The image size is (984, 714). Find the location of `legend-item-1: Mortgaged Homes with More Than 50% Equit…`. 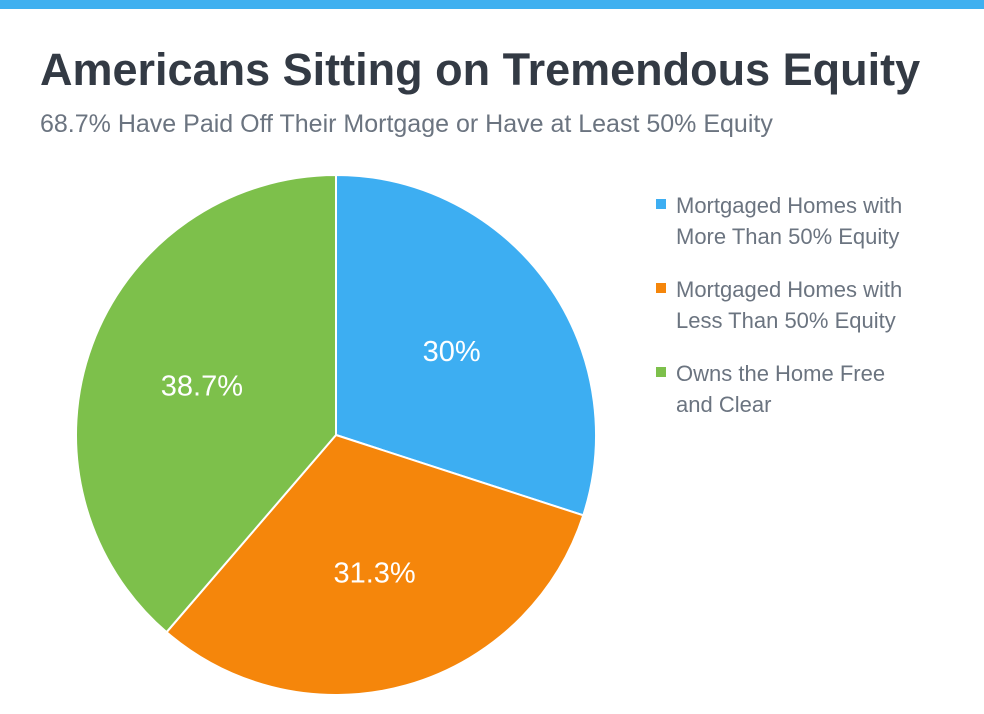

legend-item-1: Mortgaged Homes with More Than 50% Equit… is located at coordinates (816, 221).